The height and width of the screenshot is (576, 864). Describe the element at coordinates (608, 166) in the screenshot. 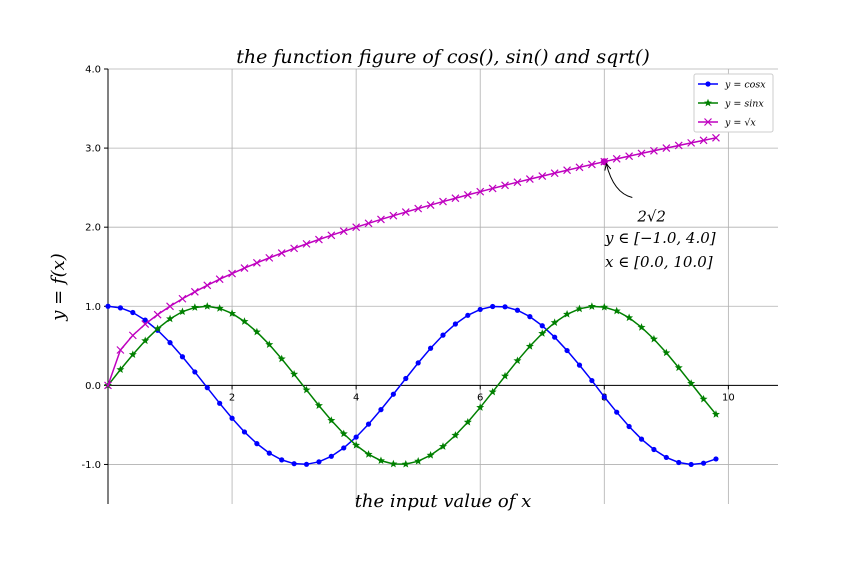

I see `annotation-arrowhead` at that location.